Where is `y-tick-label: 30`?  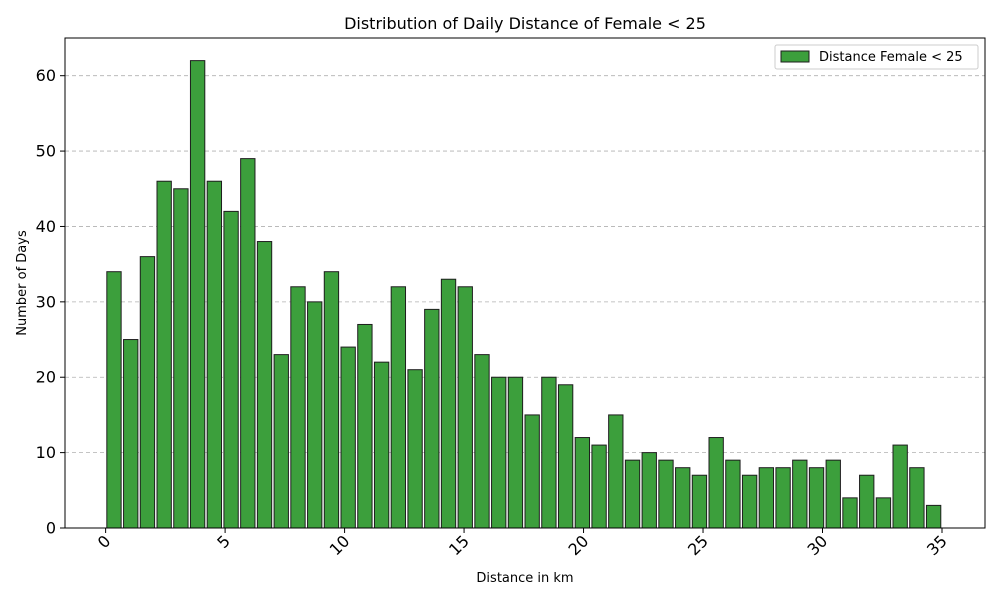
y-tick-label: 30 is located at coordinates (46, 301).